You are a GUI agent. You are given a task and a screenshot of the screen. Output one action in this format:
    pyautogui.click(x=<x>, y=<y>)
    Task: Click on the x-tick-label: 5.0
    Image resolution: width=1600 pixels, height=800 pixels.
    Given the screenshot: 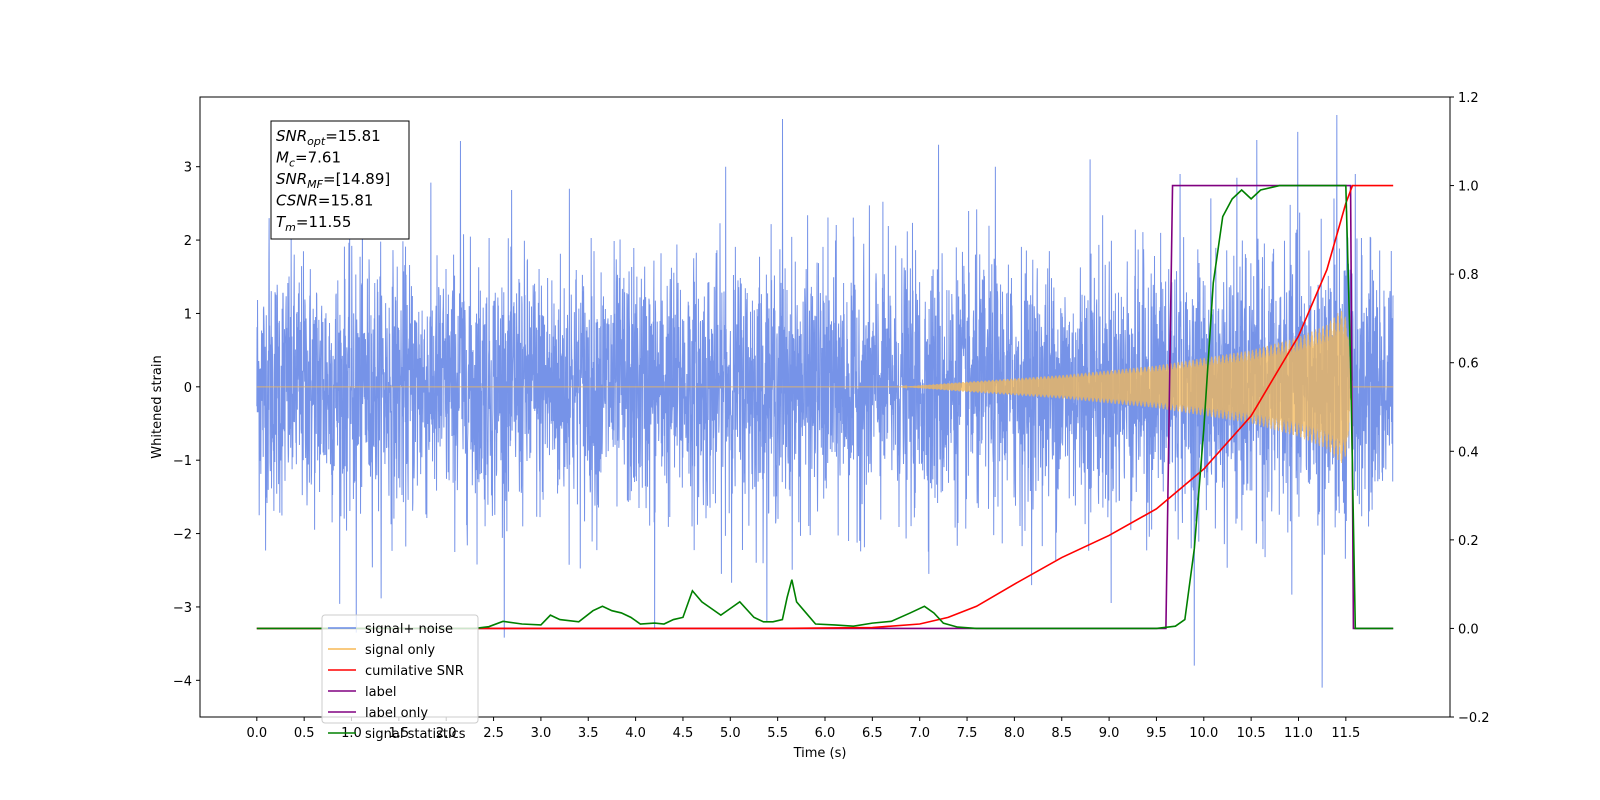 What is the action you would take?
    pyautogui.click(x=730, y=733)
    